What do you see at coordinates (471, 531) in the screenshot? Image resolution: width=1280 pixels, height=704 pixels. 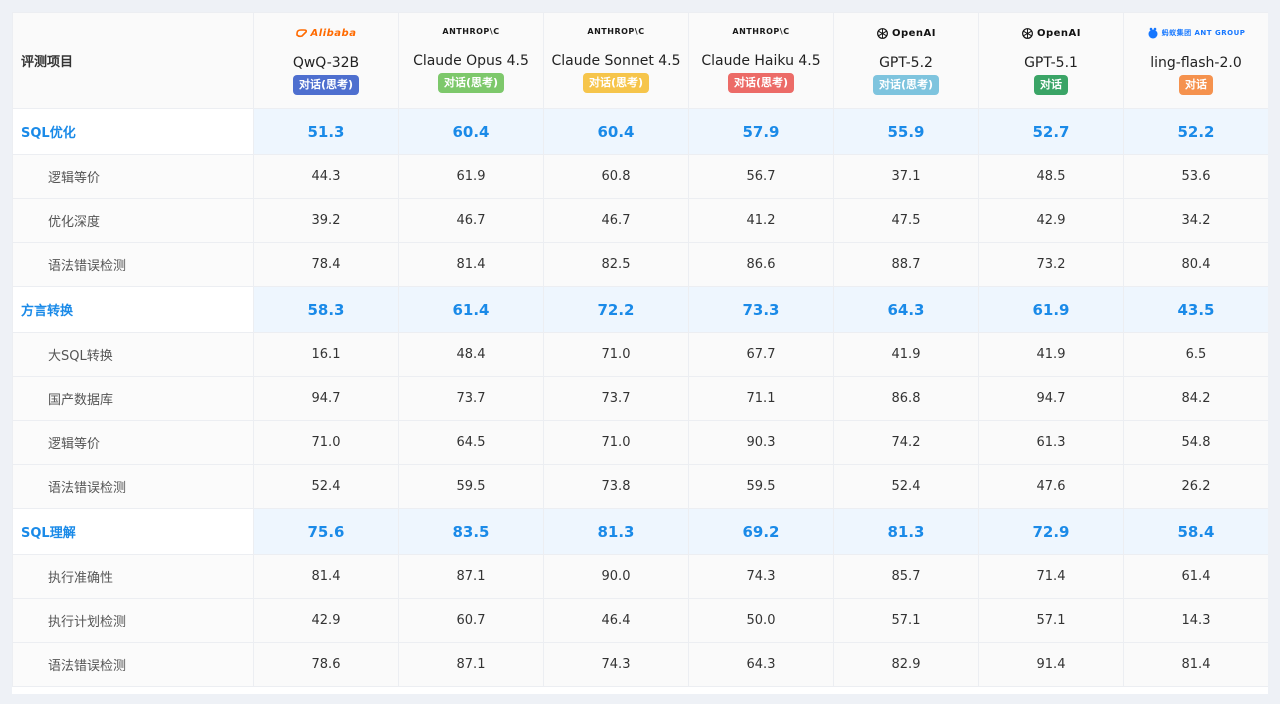 I see `category-score: 83.5` at bounding box center [471, 531].